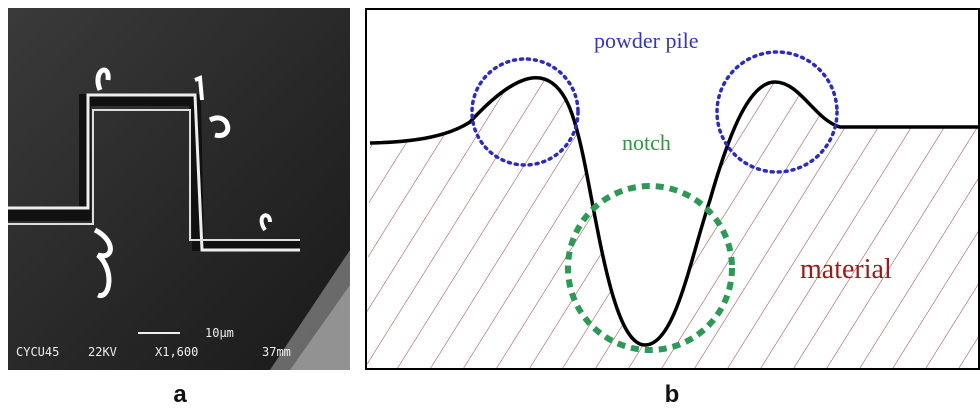  Describe the element at coordinates (646, 142) in the screenshot. I see `notch-label: notch` at that location.